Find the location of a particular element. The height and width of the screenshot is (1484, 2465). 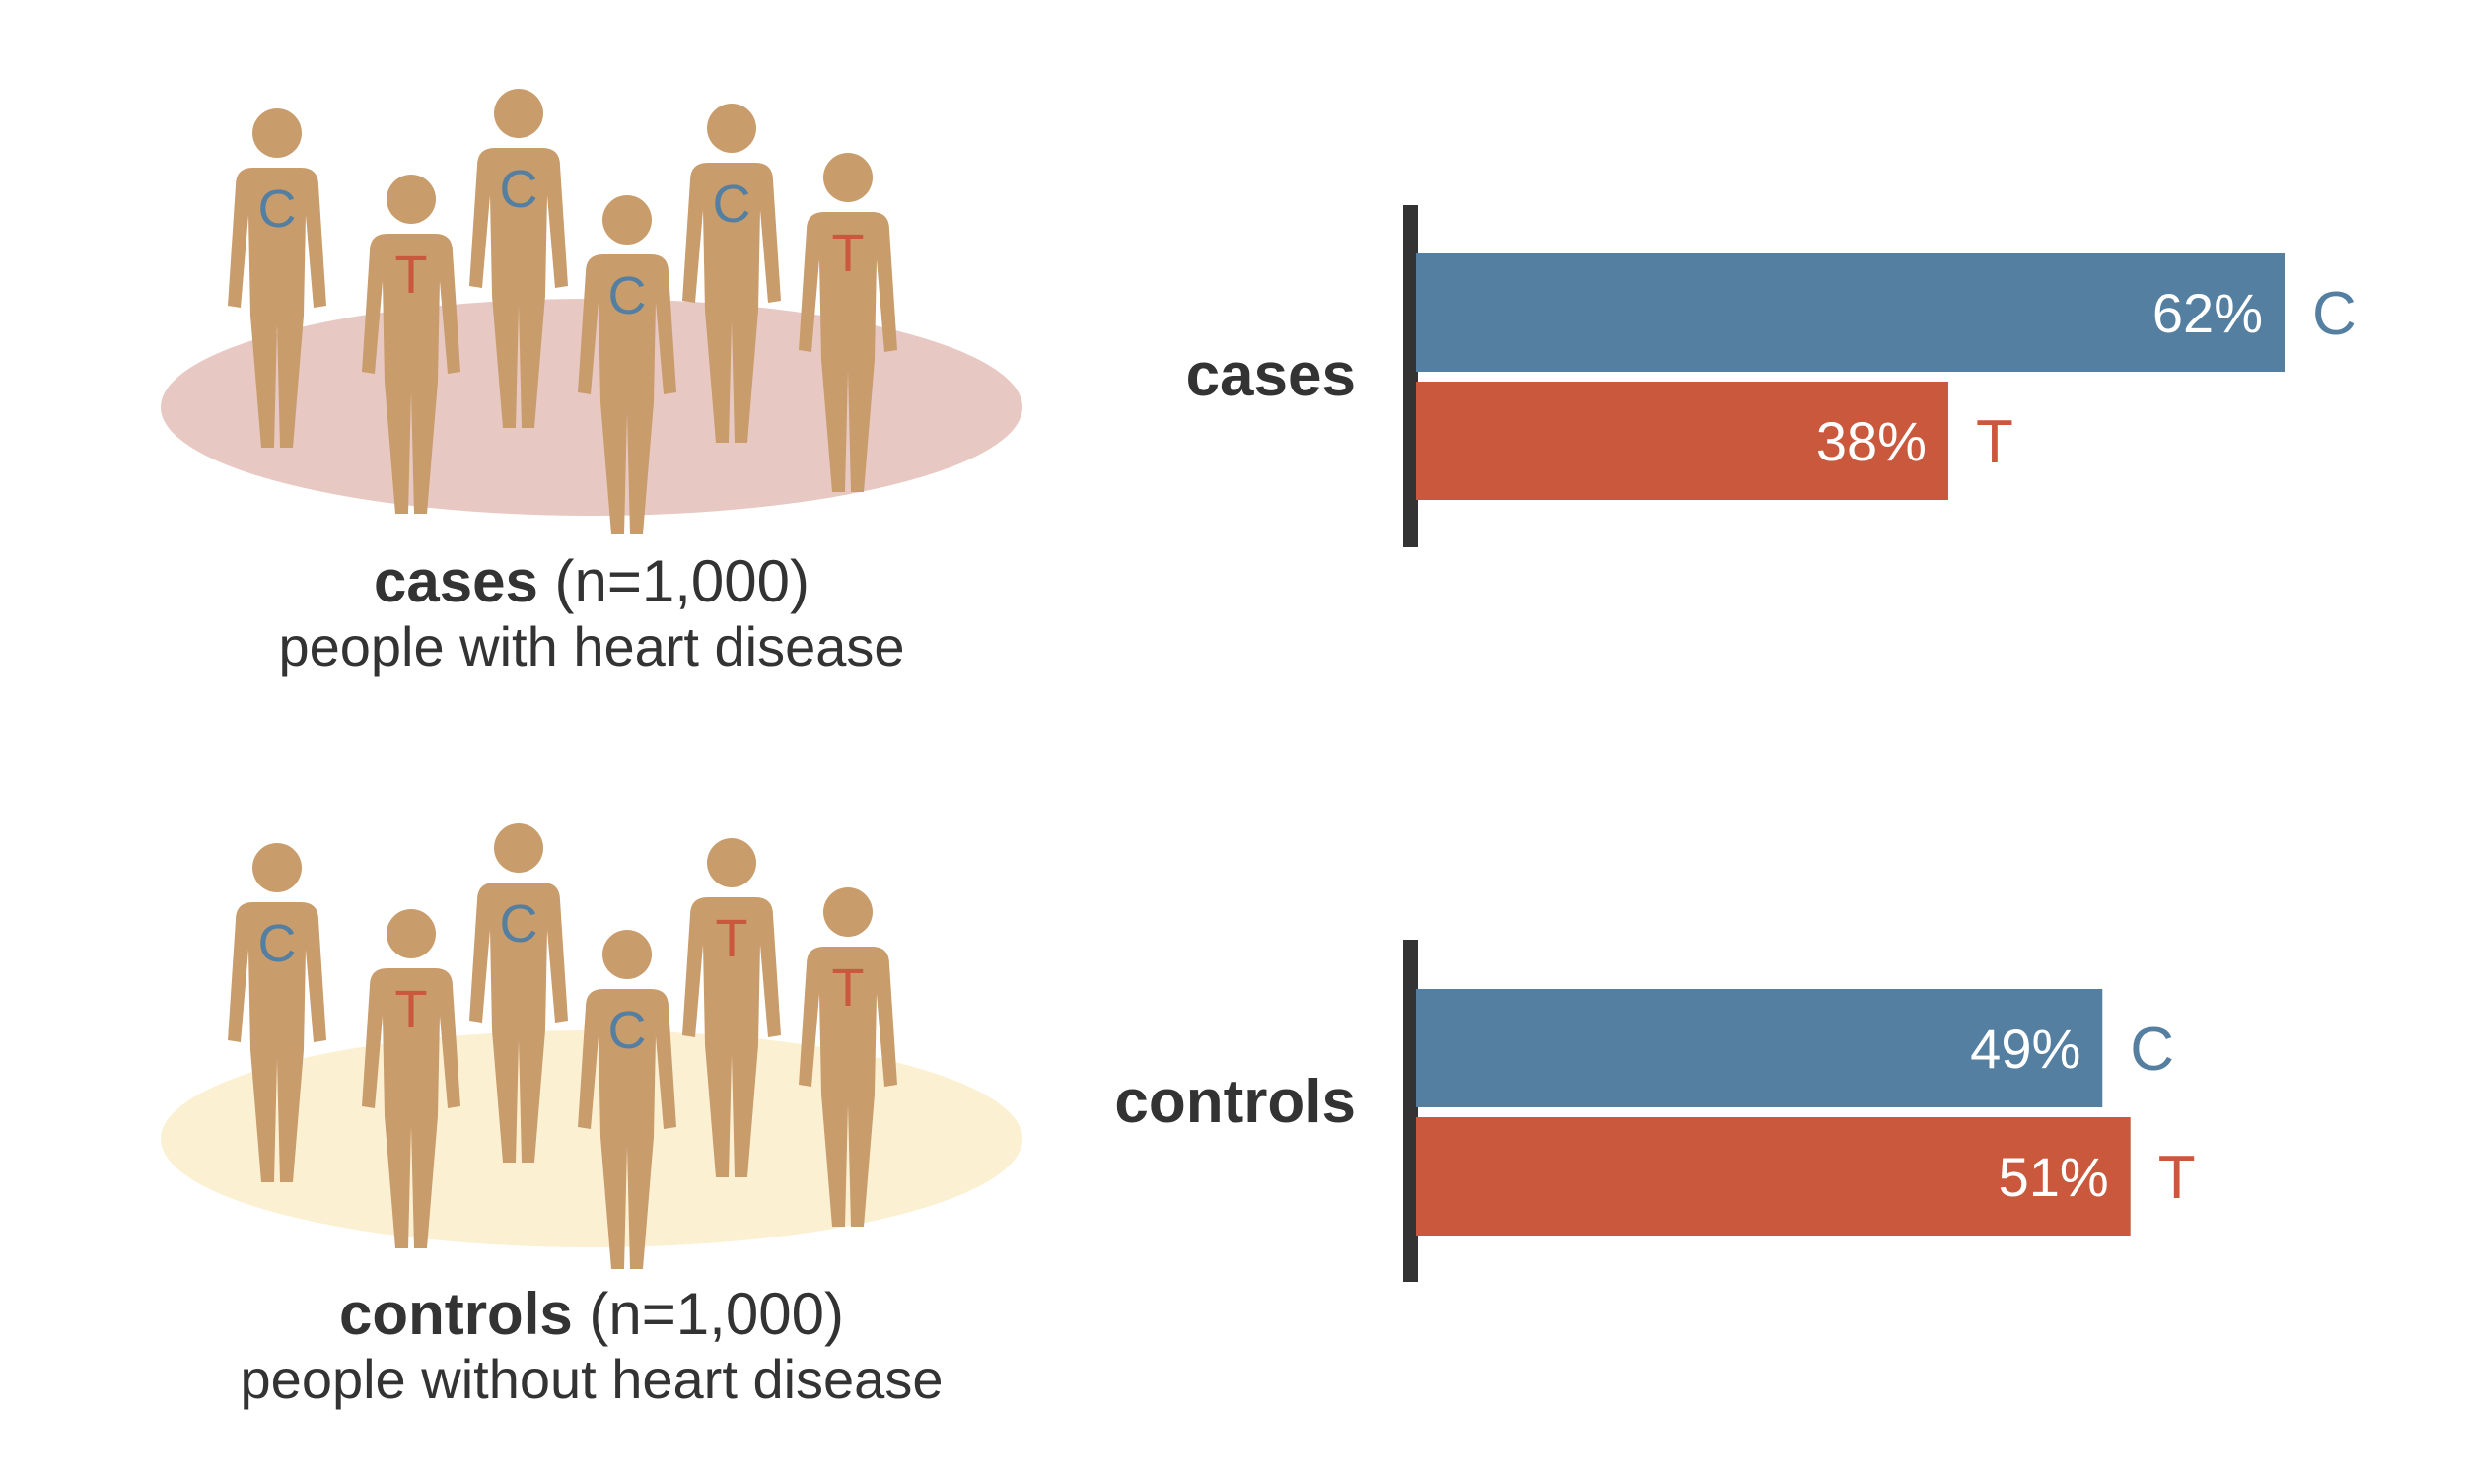

controls-crowd: C T C C T T is located at coordinates (591, 1046).